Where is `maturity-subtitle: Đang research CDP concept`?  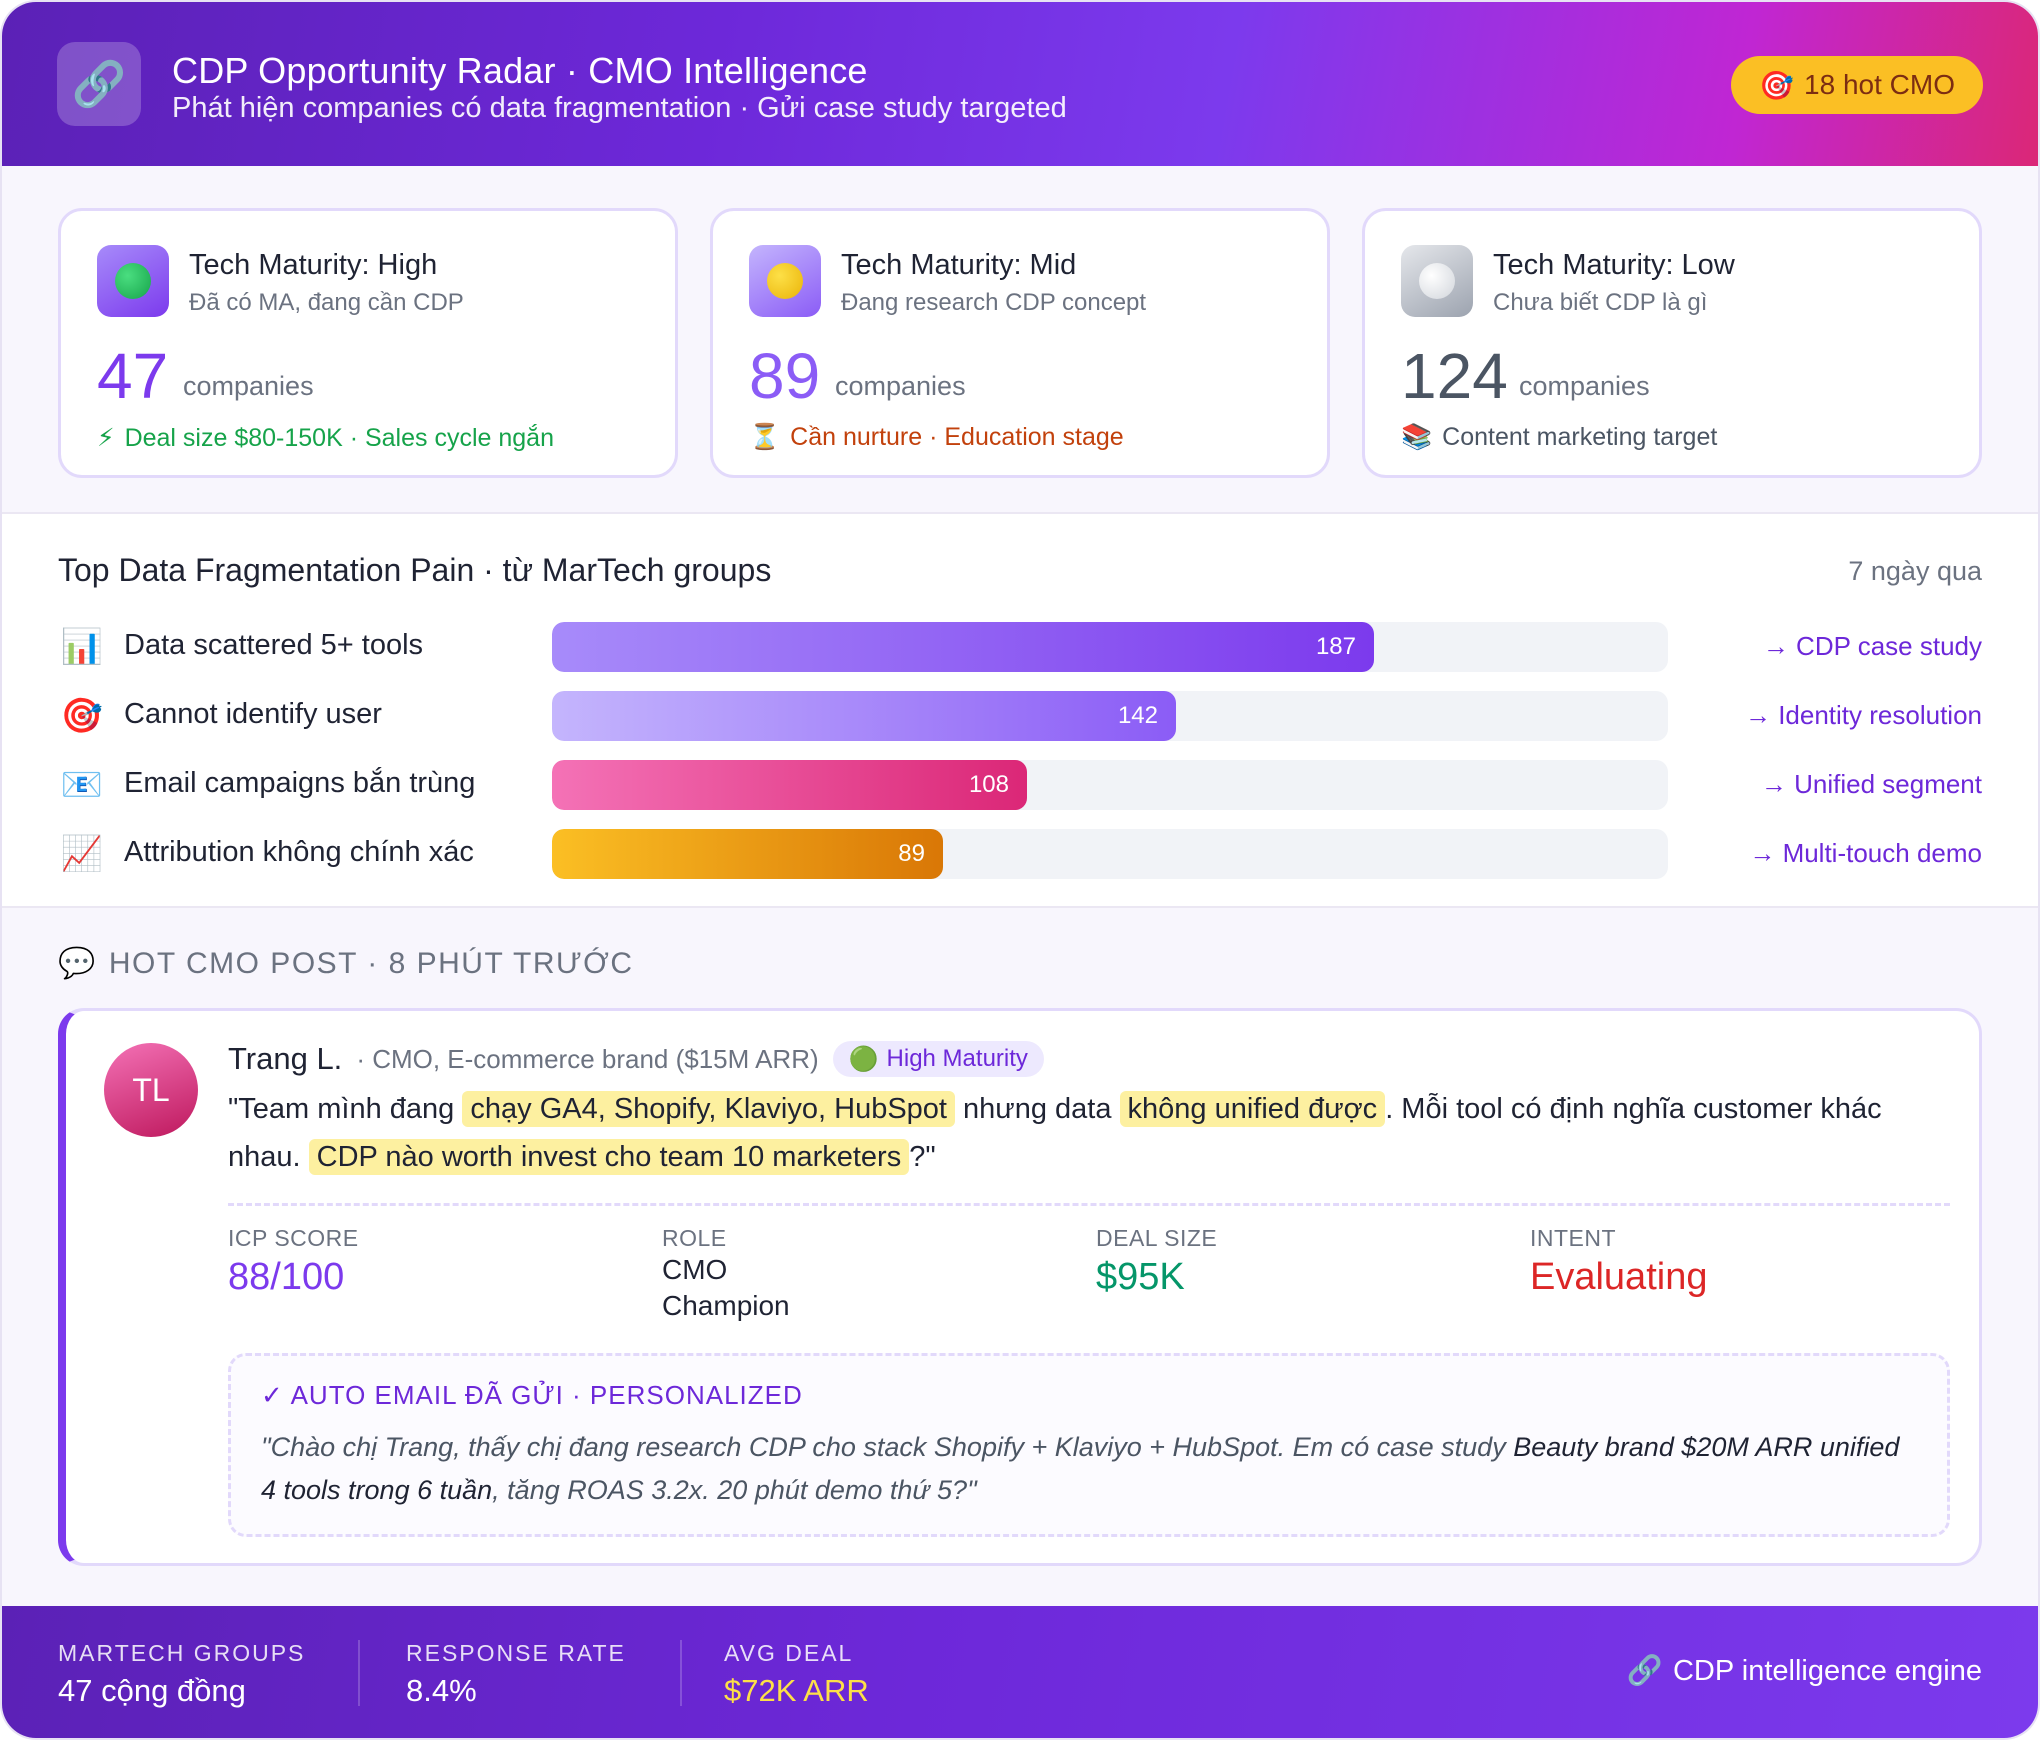 maturity-subtitle: Đang research CDP concept is located at coordinates (994, 302).